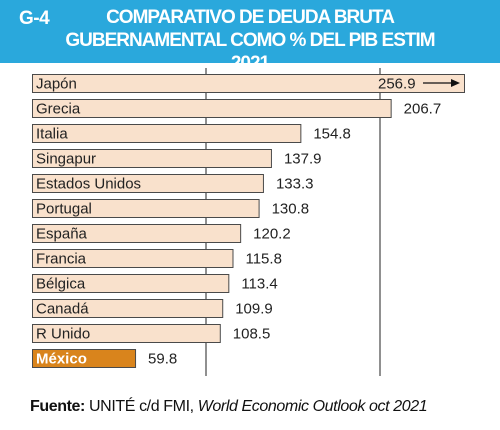 The image size is (500, 430). What do you see at coordinates (58, 109) in the screenshot?
I see `category-label: Grecia` at bounding box center [58, 109].